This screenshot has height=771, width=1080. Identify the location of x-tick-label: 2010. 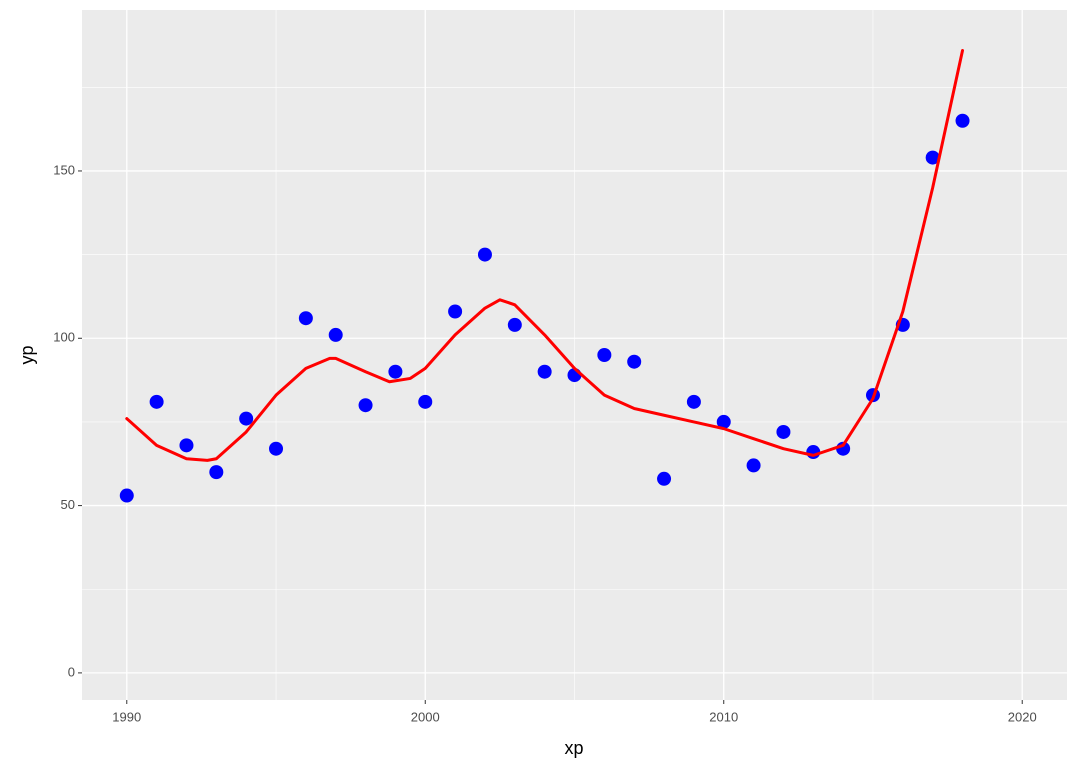
(723, 716).